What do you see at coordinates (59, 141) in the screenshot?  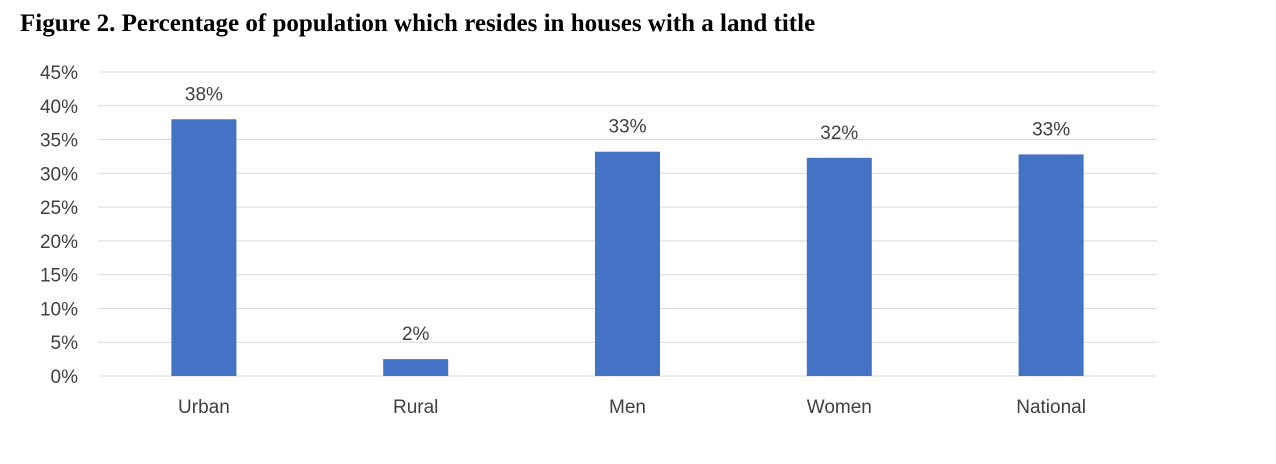 I see `y-tick-label: 35%` at bounding box center [59, 141].